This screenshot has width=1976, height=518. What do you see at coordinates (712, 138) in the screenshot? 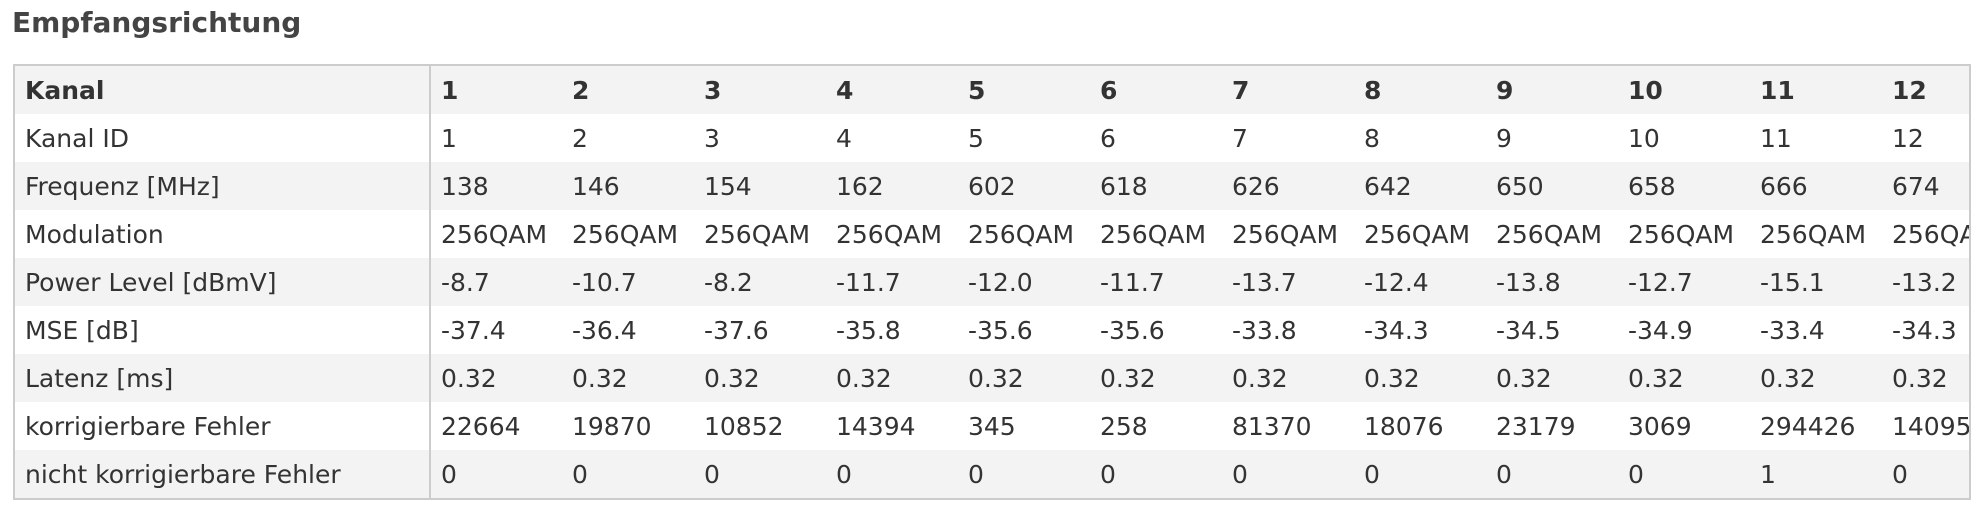
I see `cell: 3` at bounding box center [712, 138].